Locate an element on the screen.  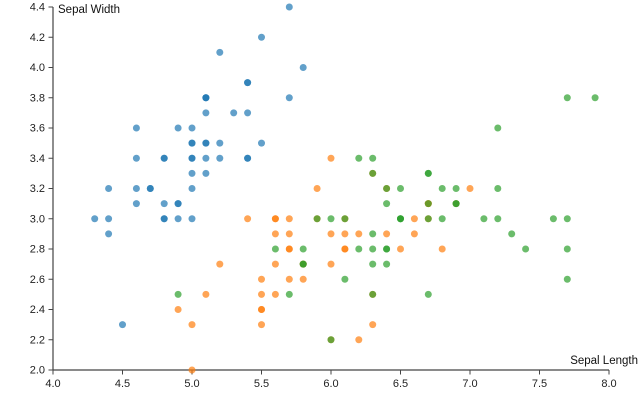
x-tick-label: 4.5 is located at coordinates (122, 384).